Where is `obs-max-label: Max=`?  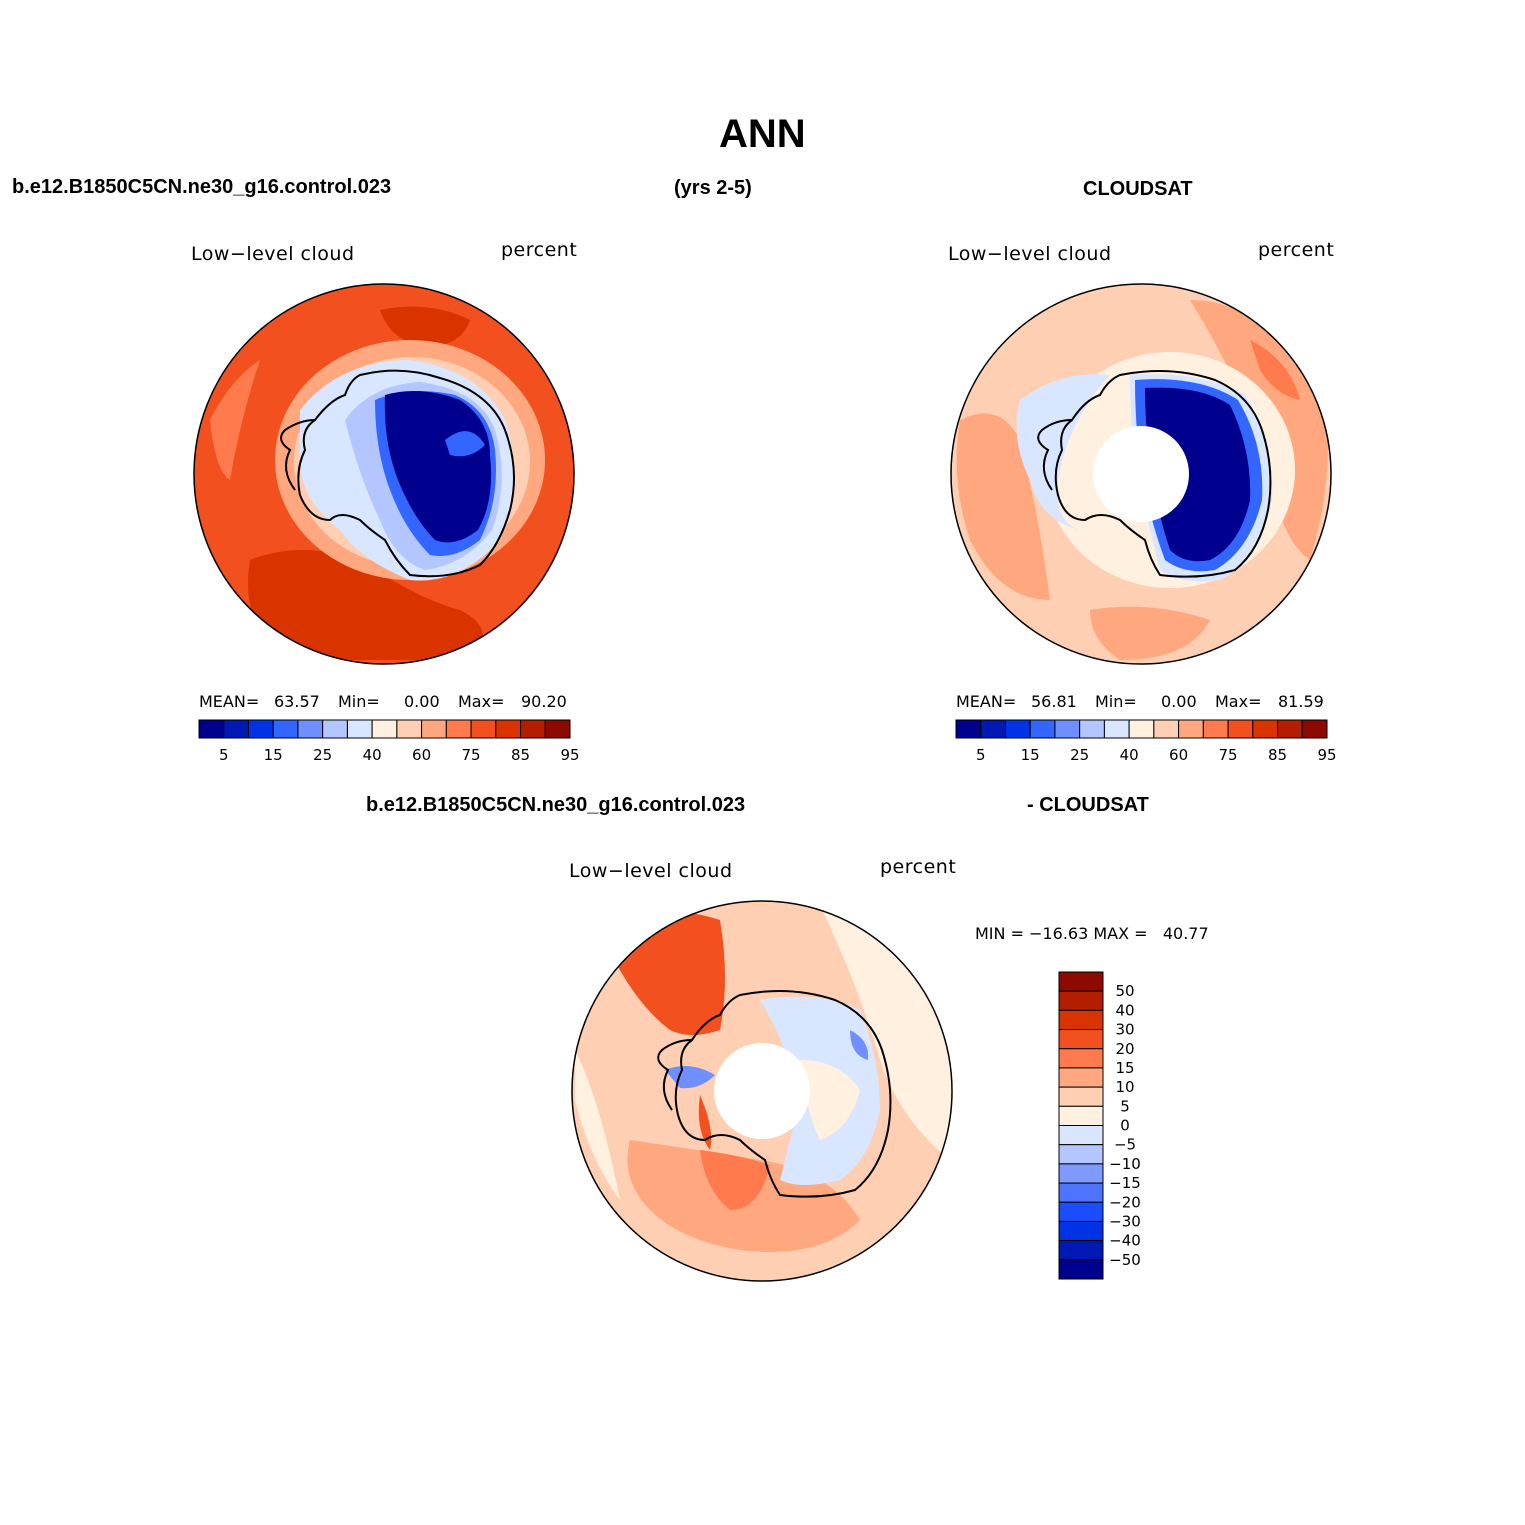
obs-max-label: Max= is located at coordinates (1238, 701).